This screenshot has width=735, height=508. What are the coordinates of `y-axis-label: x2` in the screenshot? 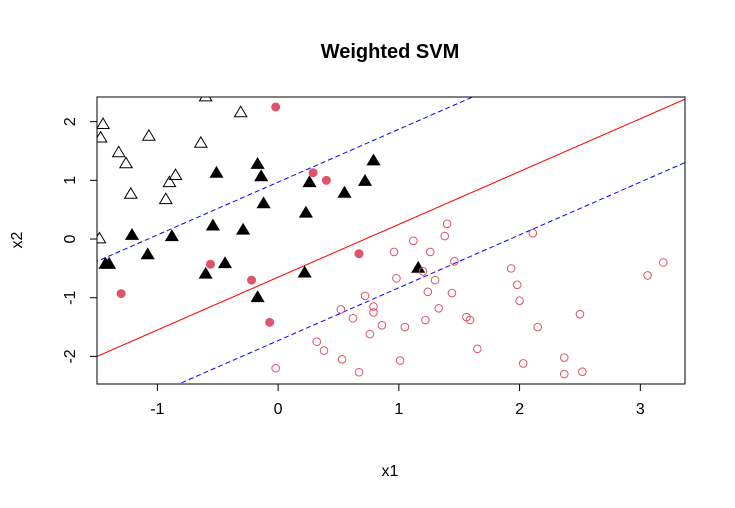 It's located at (17, 239).